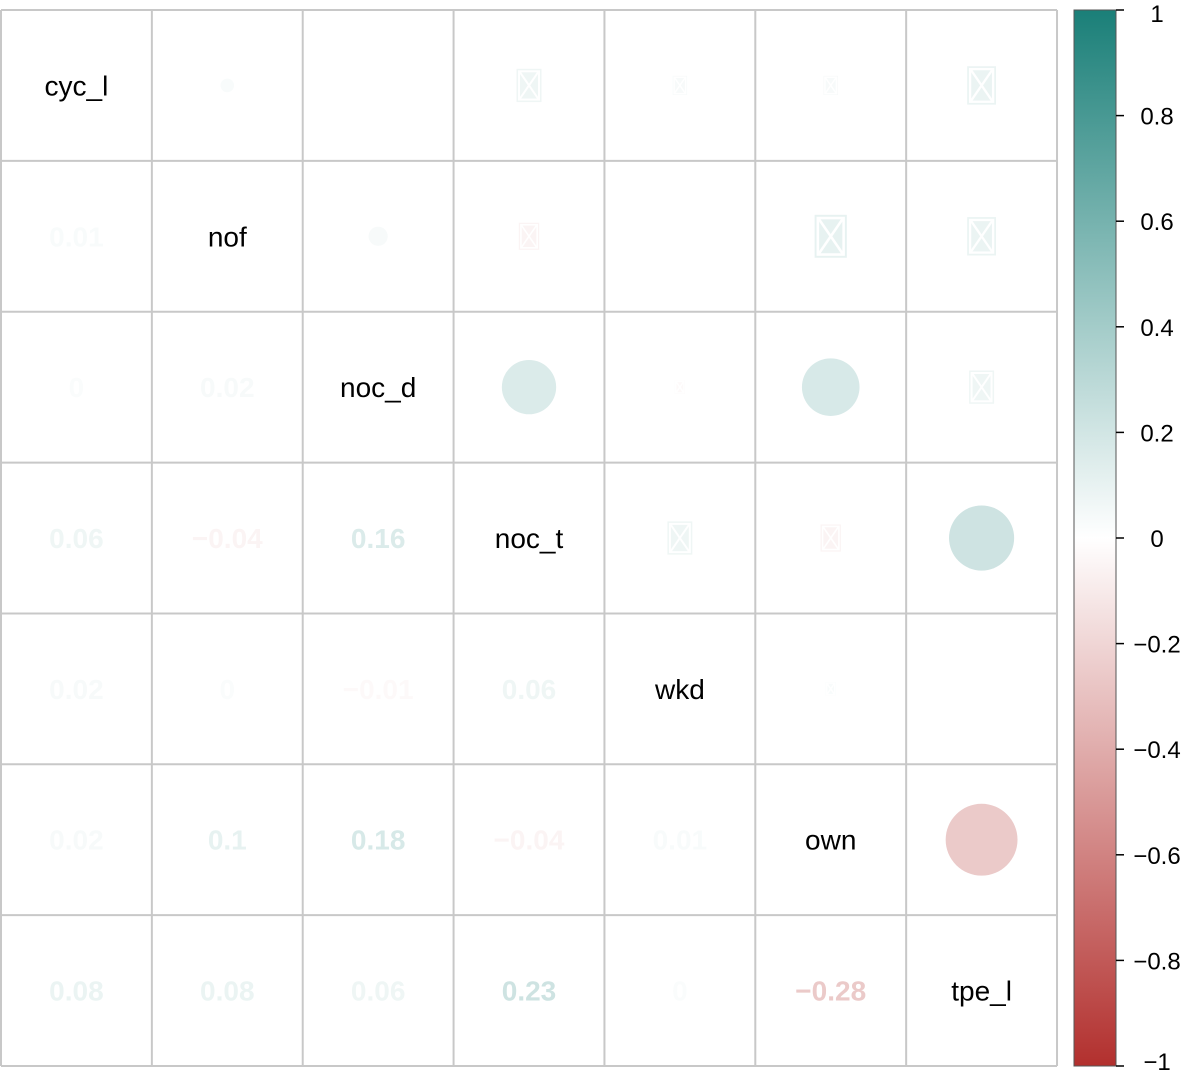 Image resolution: width=1181 pixels, height=1076 pixels. Describe the element at coordinates (680, 85) in the screenshot. I see `corr-mark-cyc_l-wkd` at that location.